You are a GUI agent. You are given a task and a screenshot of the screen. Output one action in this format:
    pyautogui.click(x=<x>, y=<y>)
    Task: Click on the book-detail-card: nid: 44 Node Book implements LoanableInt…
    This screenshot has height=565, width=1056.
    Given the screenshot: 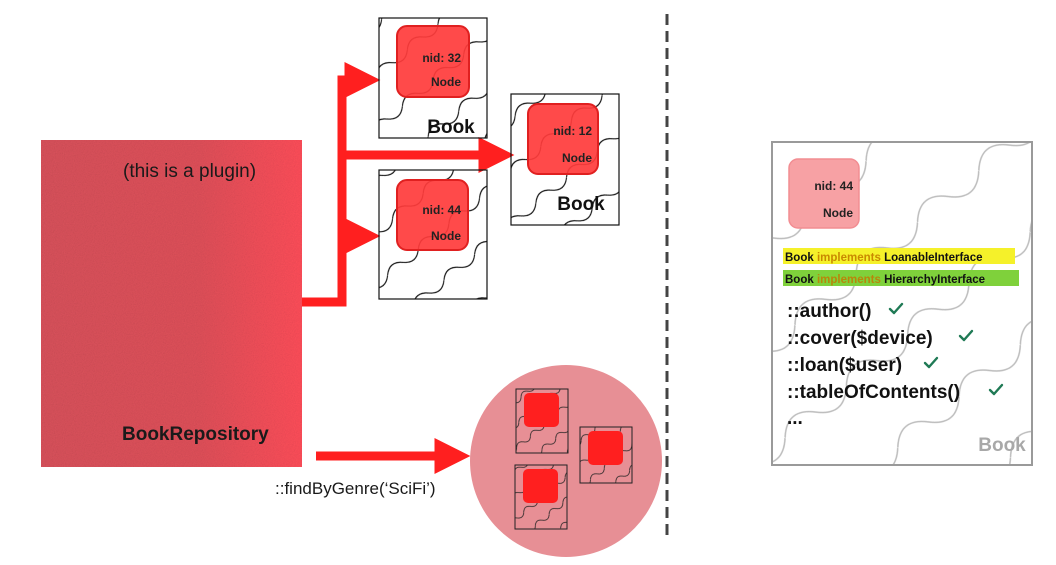 What is the action you would take?
    pyautogui.click(x=902, y=303)
    